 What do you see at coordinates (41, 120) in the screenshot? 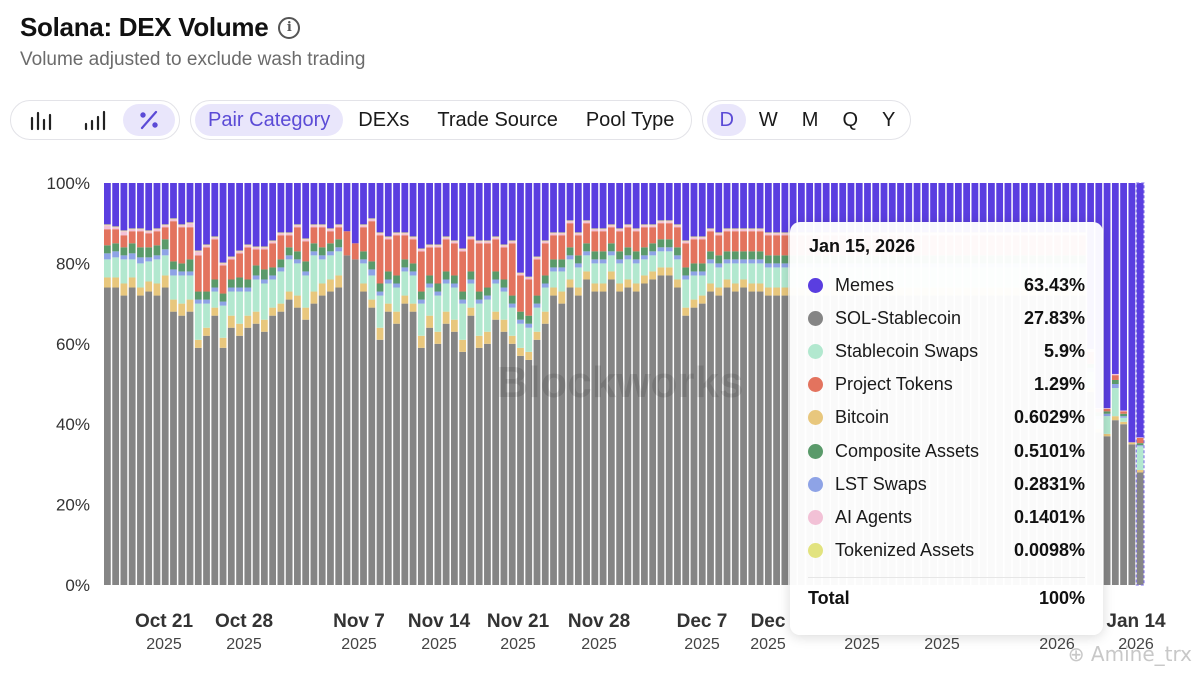
I see `bar-chart-button` at bounding box center [41, 120].